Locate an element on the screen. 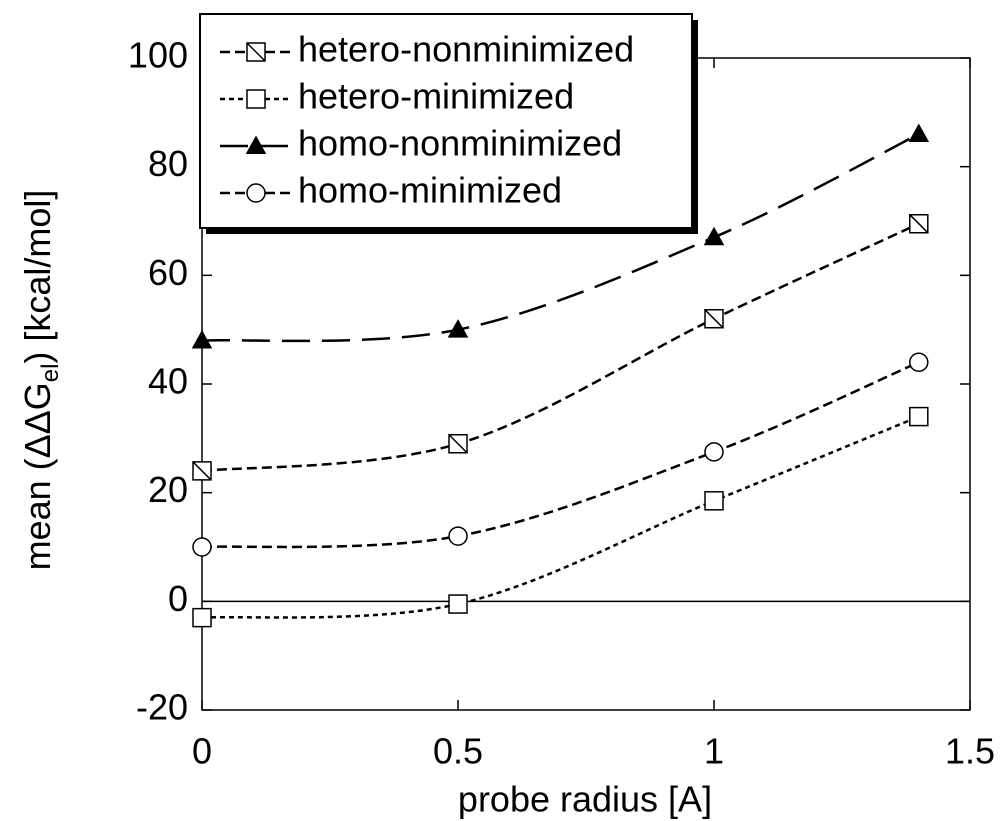 The height and width of the screenshot is (821, 1000). y-tick-label: 40 is located at coordinates (168, 381).